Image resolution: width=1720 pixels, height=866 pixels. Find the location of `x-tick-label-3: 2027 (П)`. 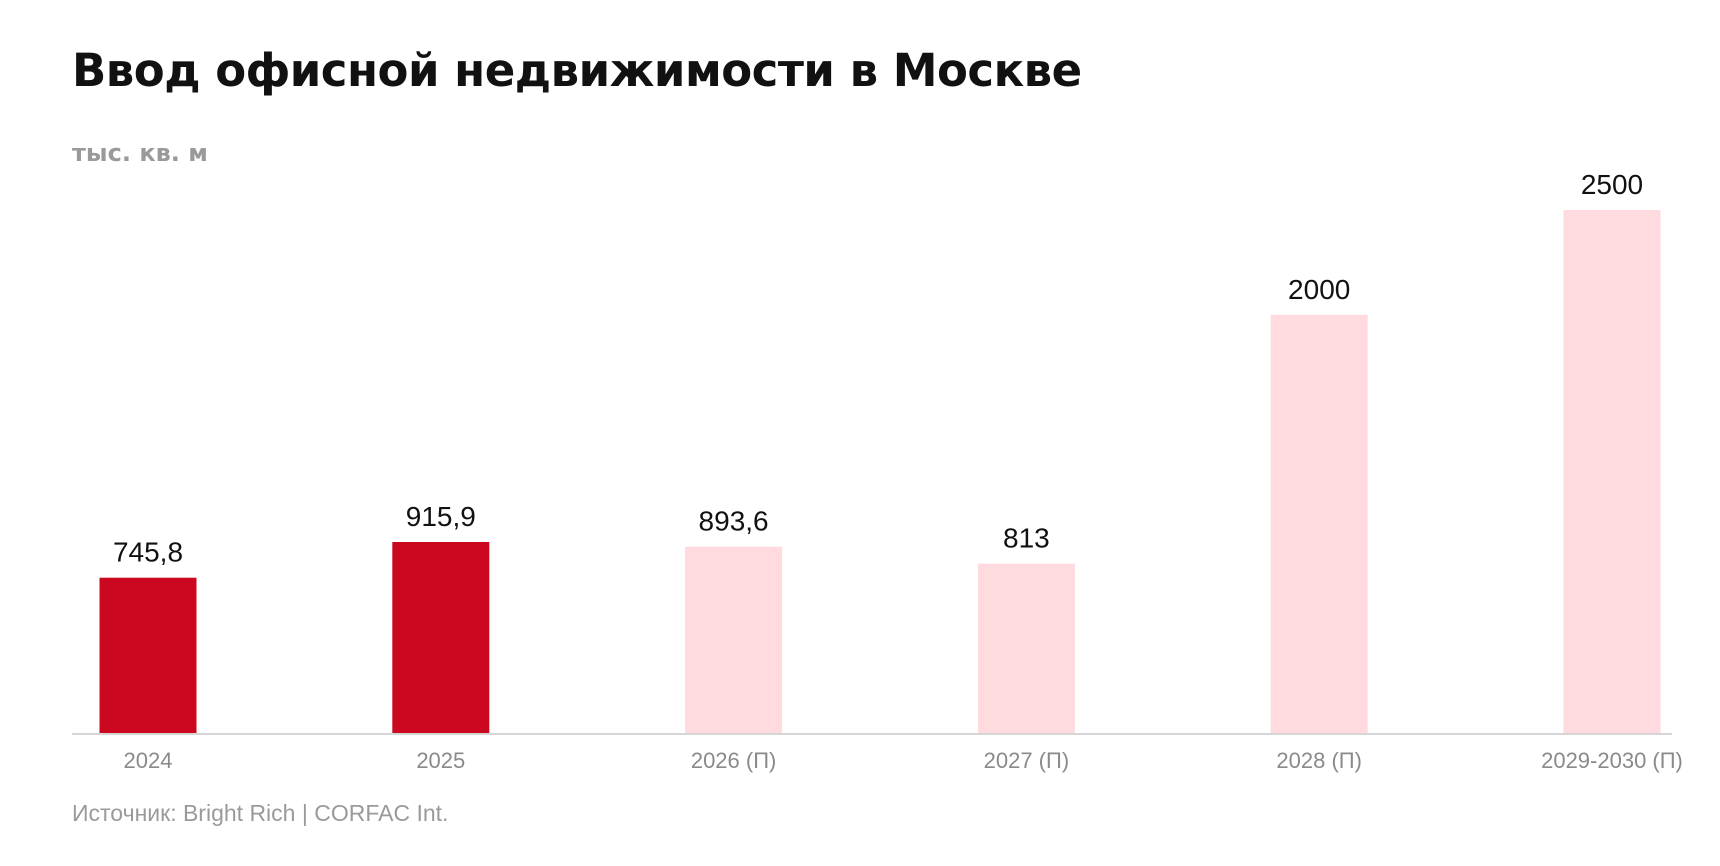

x-tick-label-3: 2027 (П) is located at coordinates (1027, 760).